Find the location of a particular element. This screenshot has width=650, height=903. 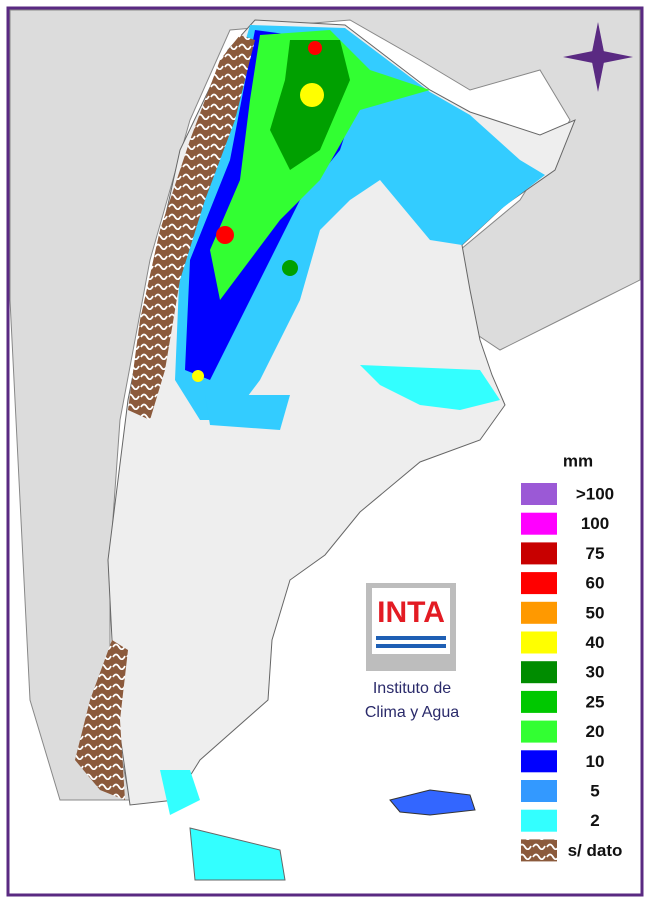

inta-logo: INTA is located at coordinates (411, 627).